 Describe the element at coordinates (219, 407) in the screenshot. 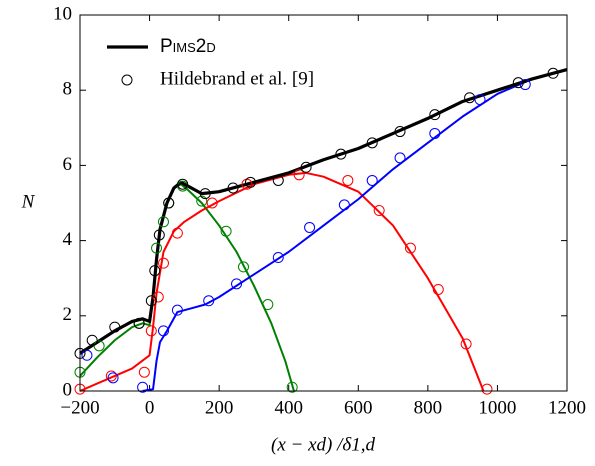

I see `x-tick-label: 200` at that location.